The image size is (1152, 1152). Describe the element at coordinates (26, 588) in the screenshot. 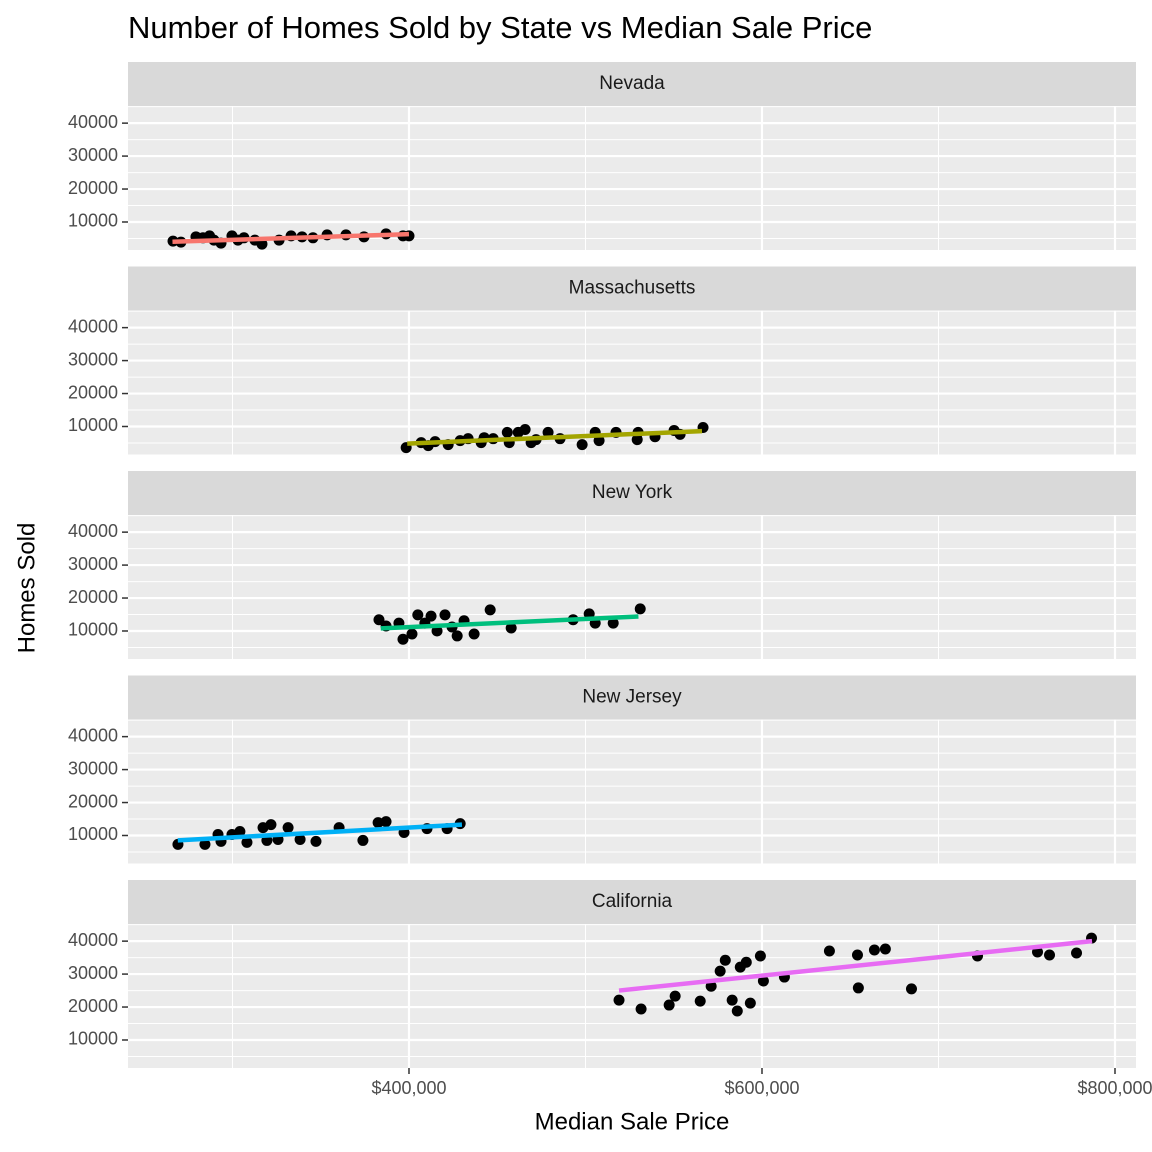

I see `y-axis-label: Homes Sold` at that location.